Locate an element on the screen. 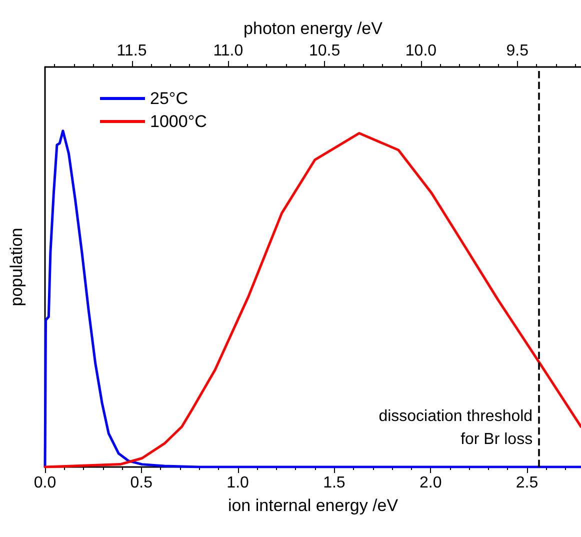 The width and height of the screenshot is (581, 537). x-tick-label: 0.5 is located at coordinates (141, 483).